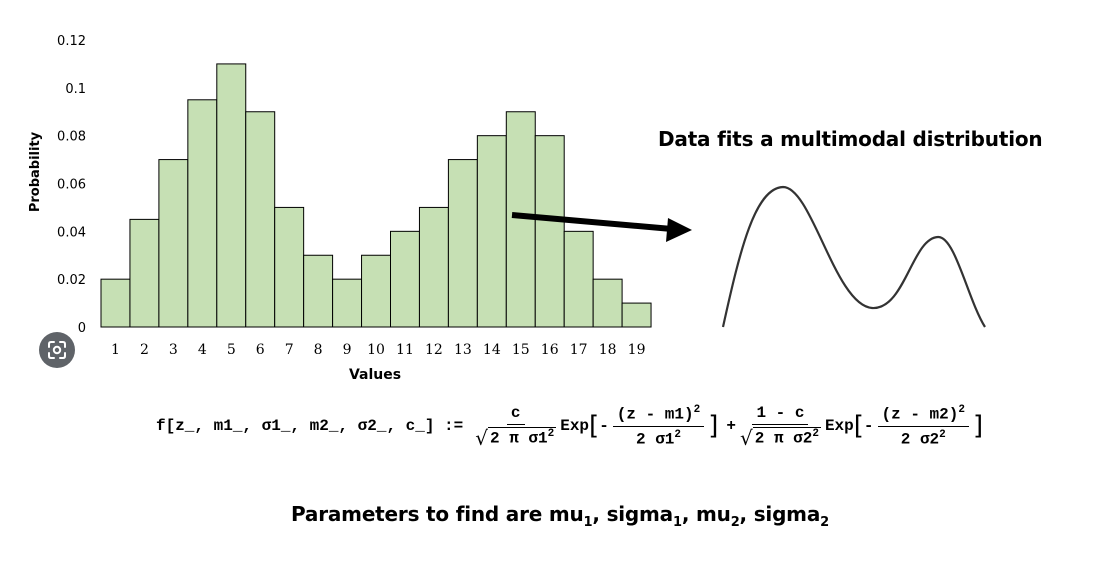 This screenshot has width=1095, height=562. I want to click on arrow-line, so click(592, 222).